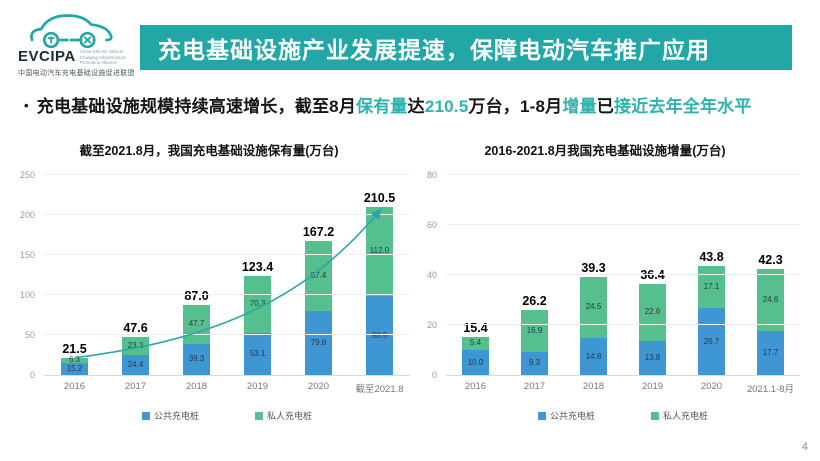  I want to click on bar-segment-private: 47.7, so click(196, 324).